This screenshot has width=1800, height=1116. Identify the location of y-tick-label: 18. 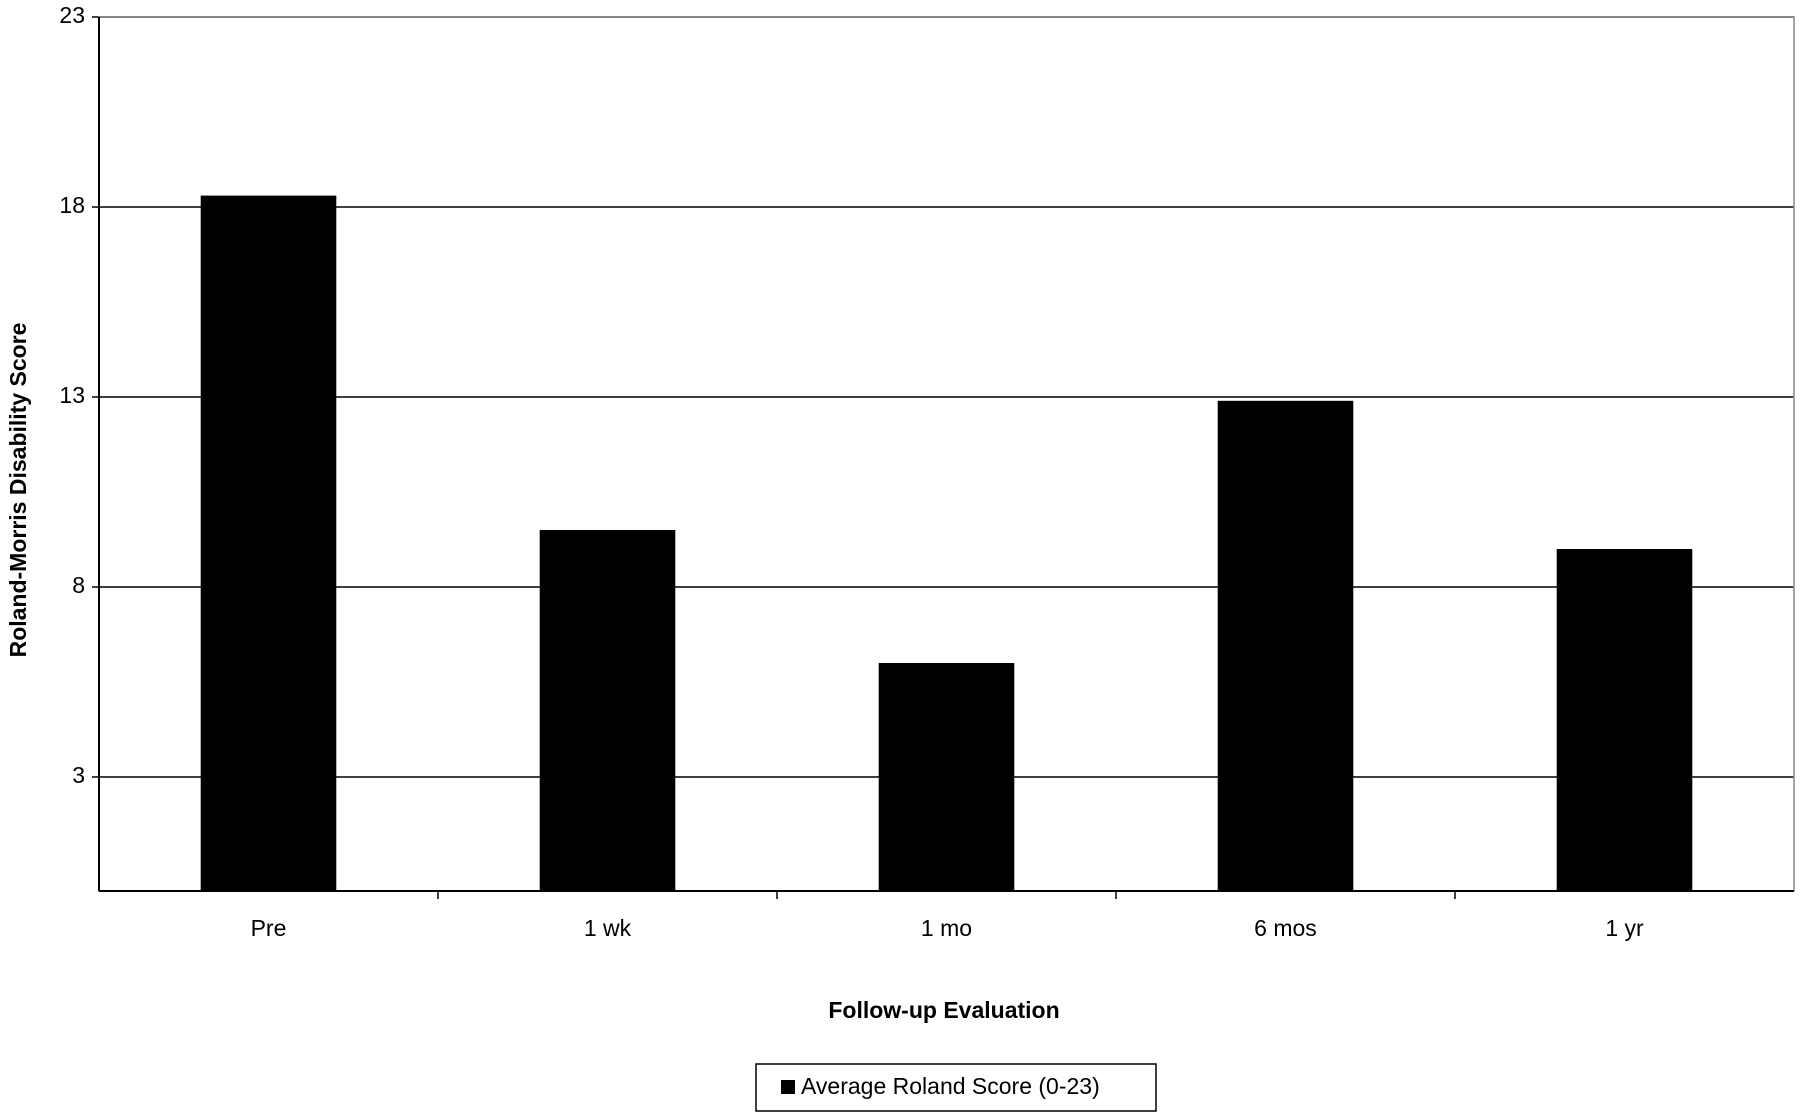
(72, 205).